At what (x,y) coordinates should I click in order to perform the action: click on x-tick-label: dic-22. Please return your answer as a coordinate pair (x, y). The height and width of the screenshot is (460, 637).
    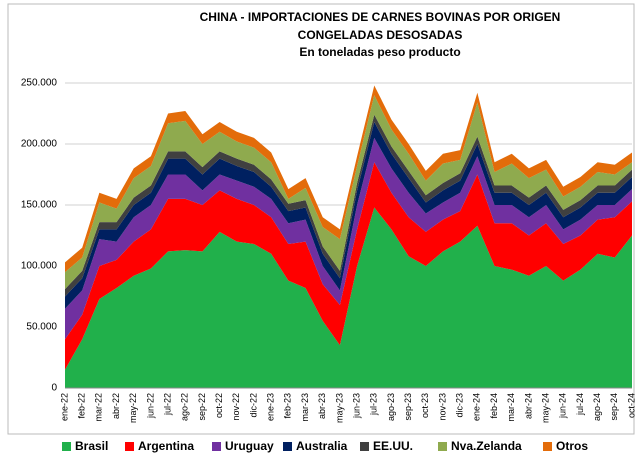
    Looking at the image, I should click on (253, 405).